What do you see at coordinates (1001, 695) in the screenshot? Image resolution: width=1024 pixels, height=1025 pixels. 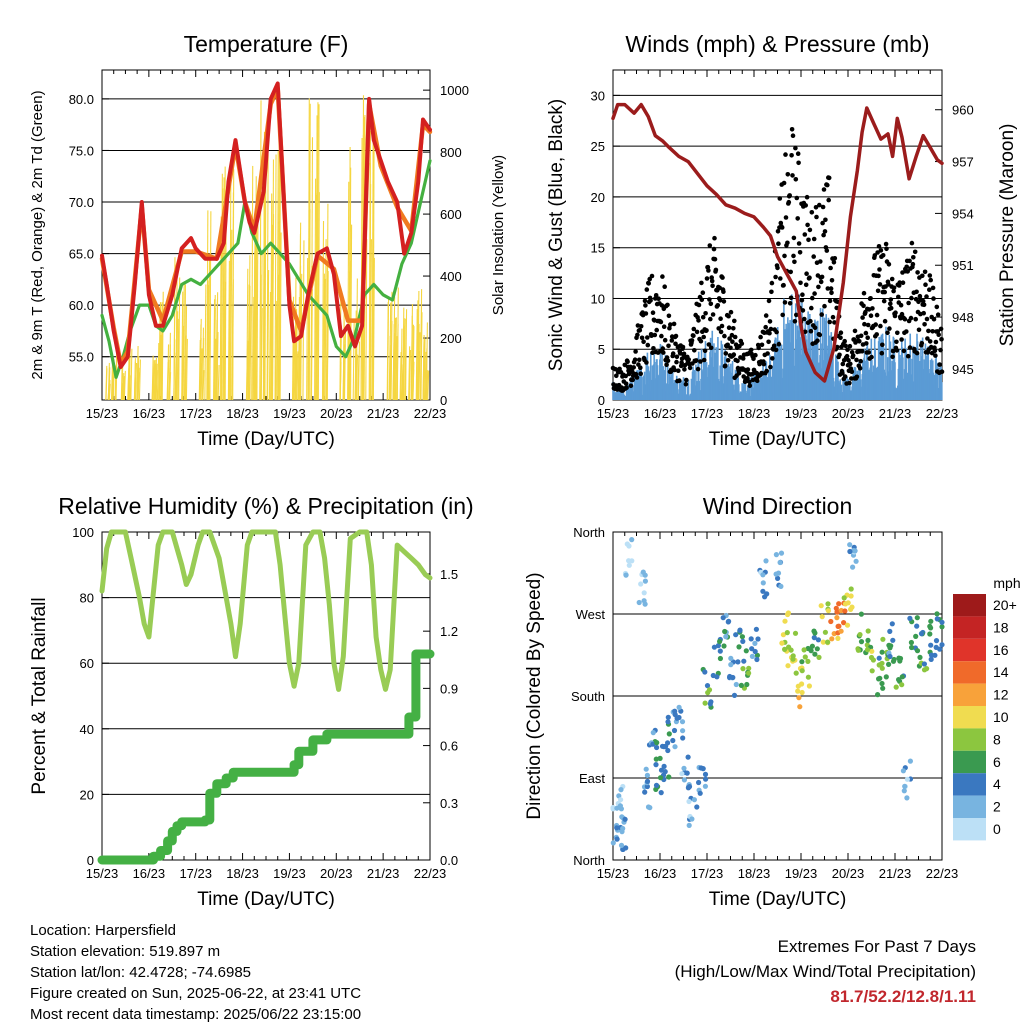 I see `legend-label: 12` at bounding box center [1001, 695].